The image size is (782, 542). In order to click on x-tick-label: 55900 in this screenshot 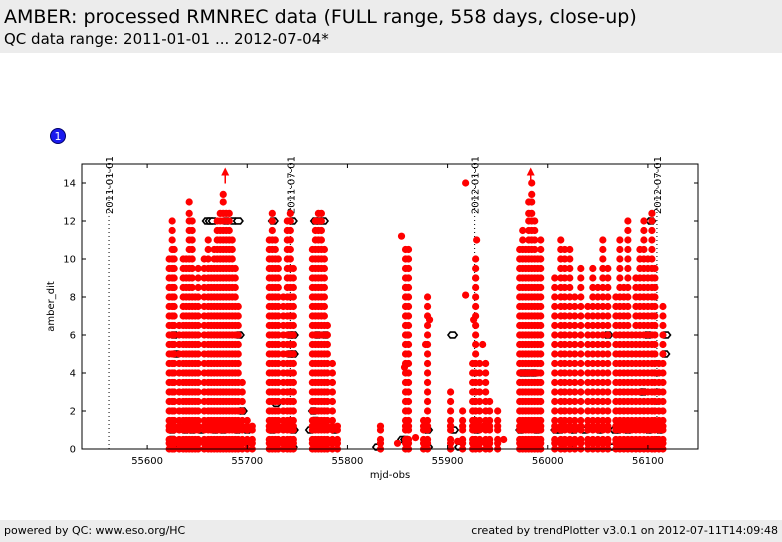, I will do `click(448, 461)`.